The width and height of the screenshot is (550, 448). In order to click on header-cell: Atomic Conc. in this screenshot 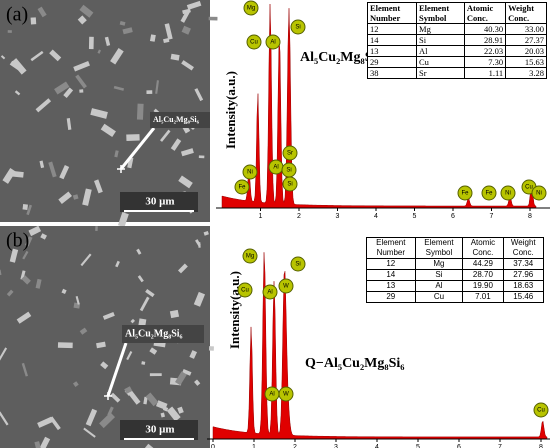, I will do `click(483, 248)`.